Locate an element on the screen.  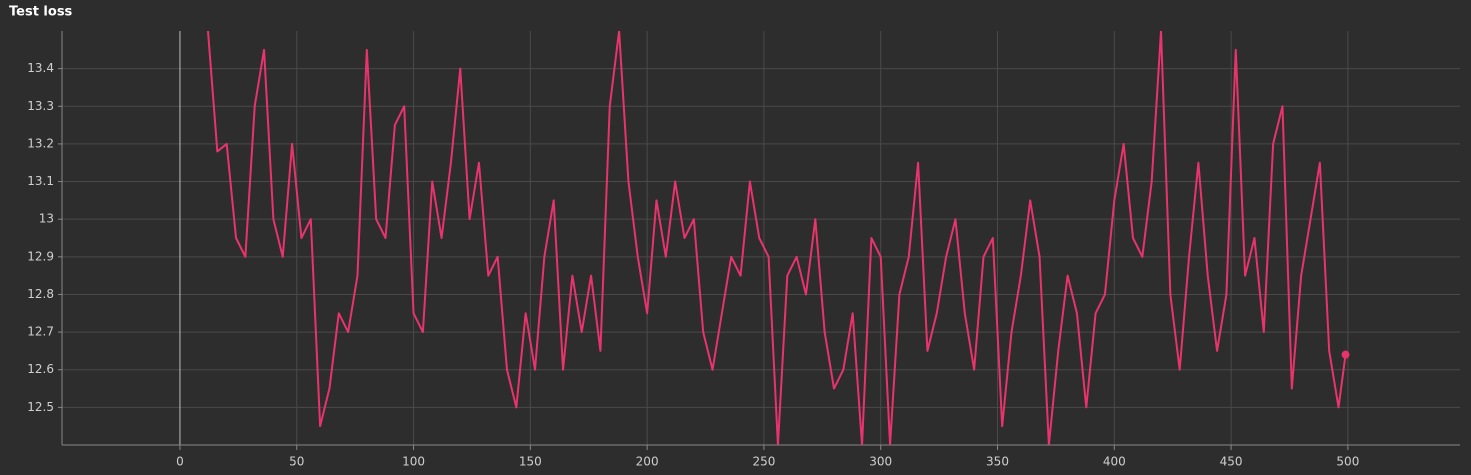
x-tick-label: 150 is located at coordinates (530, 462).